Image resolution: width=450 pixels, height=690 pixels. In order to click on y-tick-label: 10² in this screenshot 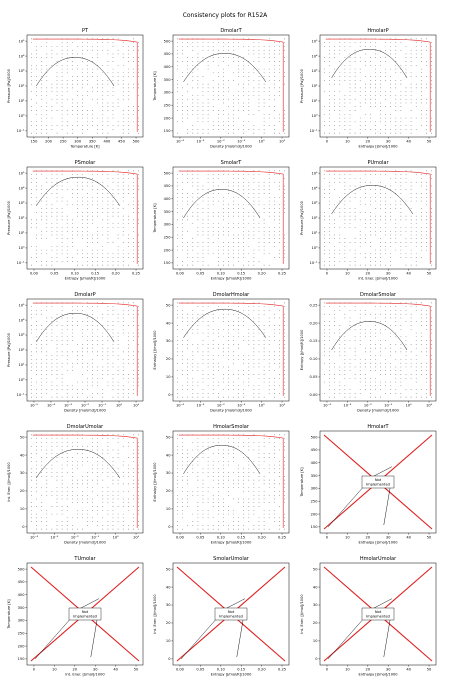, I will do `click(21, 86)`.